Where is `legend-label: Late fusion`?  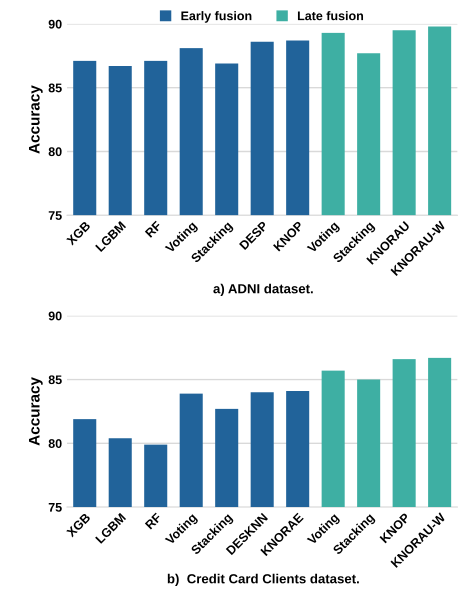 legend-label: Late fusion is located at coordinates (331, 15).